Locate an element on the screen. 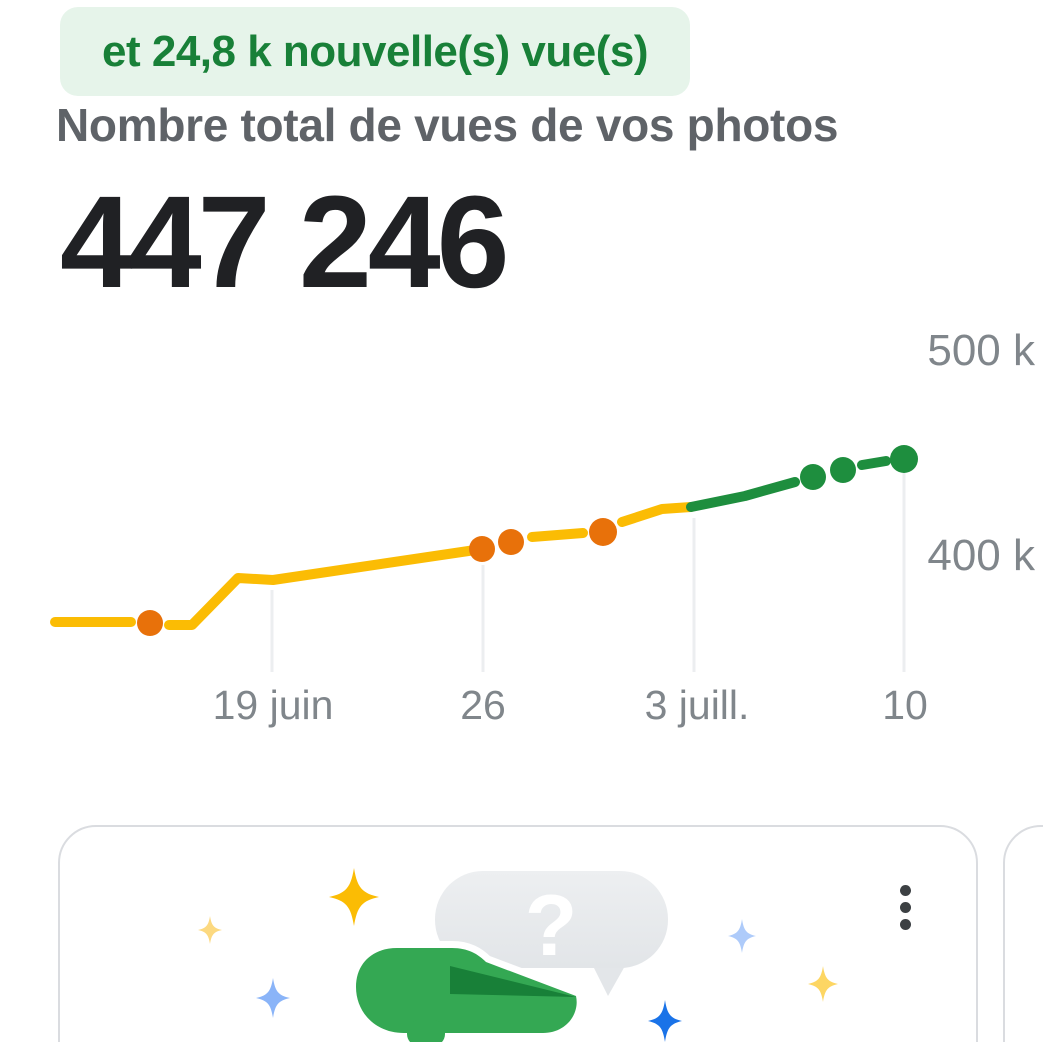  new-views-badge: et 24,8 k nouvelle(s) vue(s) is located at coordinates (375, 51).